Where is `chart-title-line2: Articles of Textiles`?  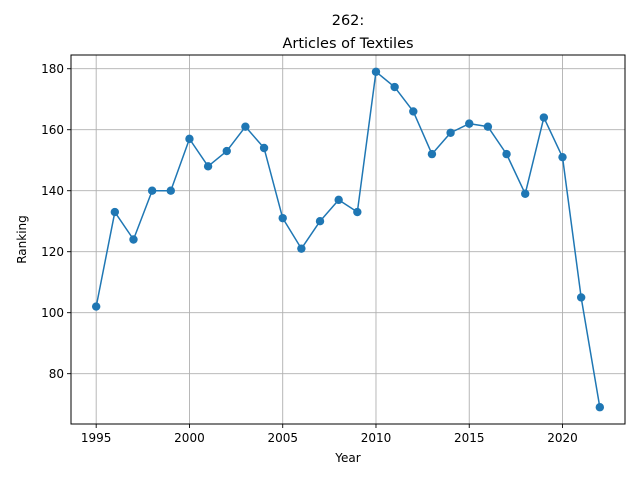 chart-title-line2: Articles of Textiles is located at coordinates (347, 44).